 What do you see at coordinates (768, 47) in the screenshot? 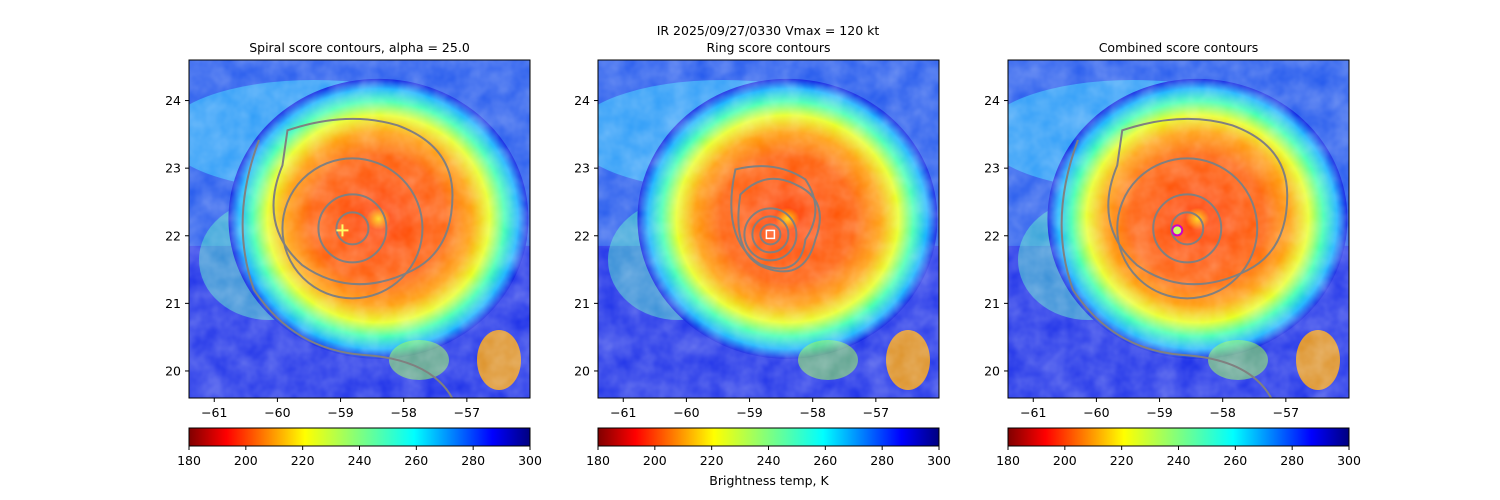
I see `panel-title: Ring score contours` at bounding box center [768, 47].